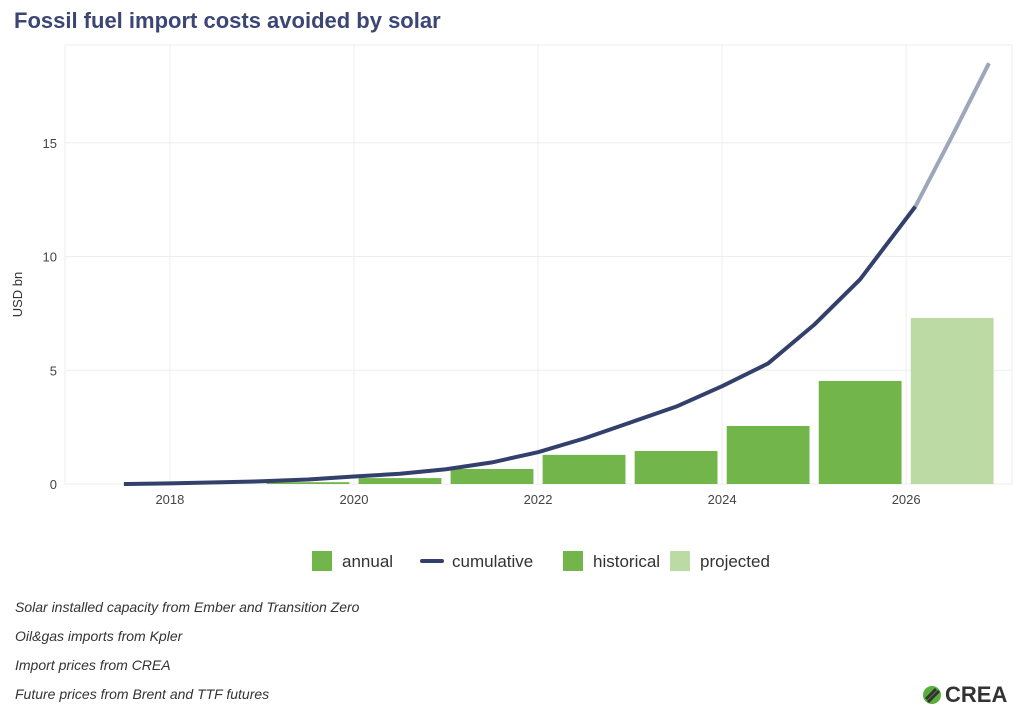  What do you see at coordinates (538, 499) in the screenshot?
I see `x-tick-label: 2022` at bounding box center [538, 499].